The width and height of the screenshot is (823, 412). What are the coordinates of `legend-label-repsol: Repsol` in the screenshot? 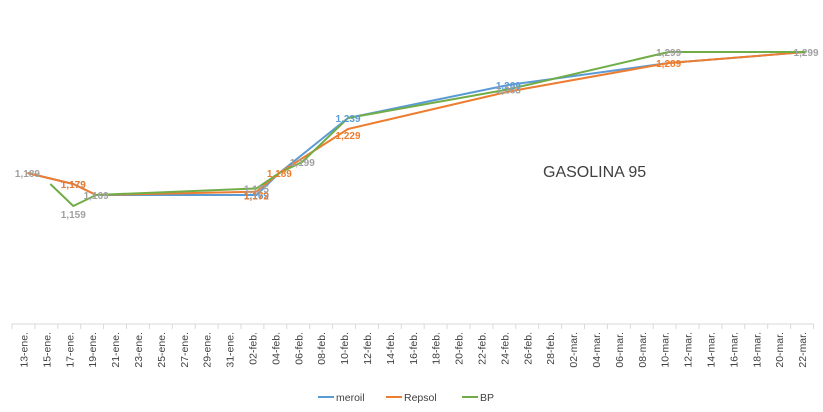 It's located at (420, 398).